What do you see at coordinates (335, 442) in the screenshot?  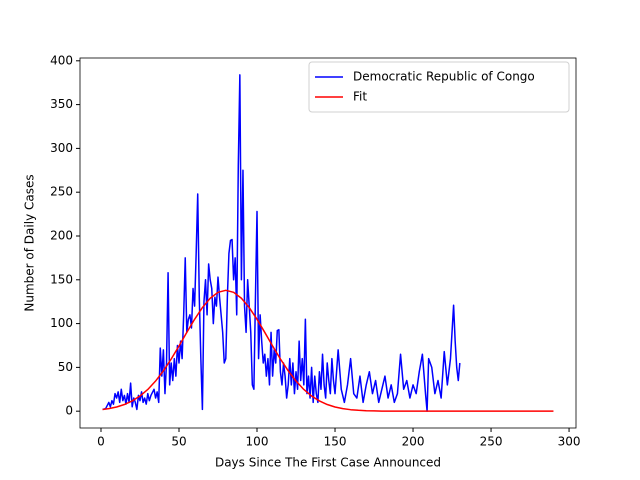 I see `x-tick-label: 150` at bounding box center [335, 442].